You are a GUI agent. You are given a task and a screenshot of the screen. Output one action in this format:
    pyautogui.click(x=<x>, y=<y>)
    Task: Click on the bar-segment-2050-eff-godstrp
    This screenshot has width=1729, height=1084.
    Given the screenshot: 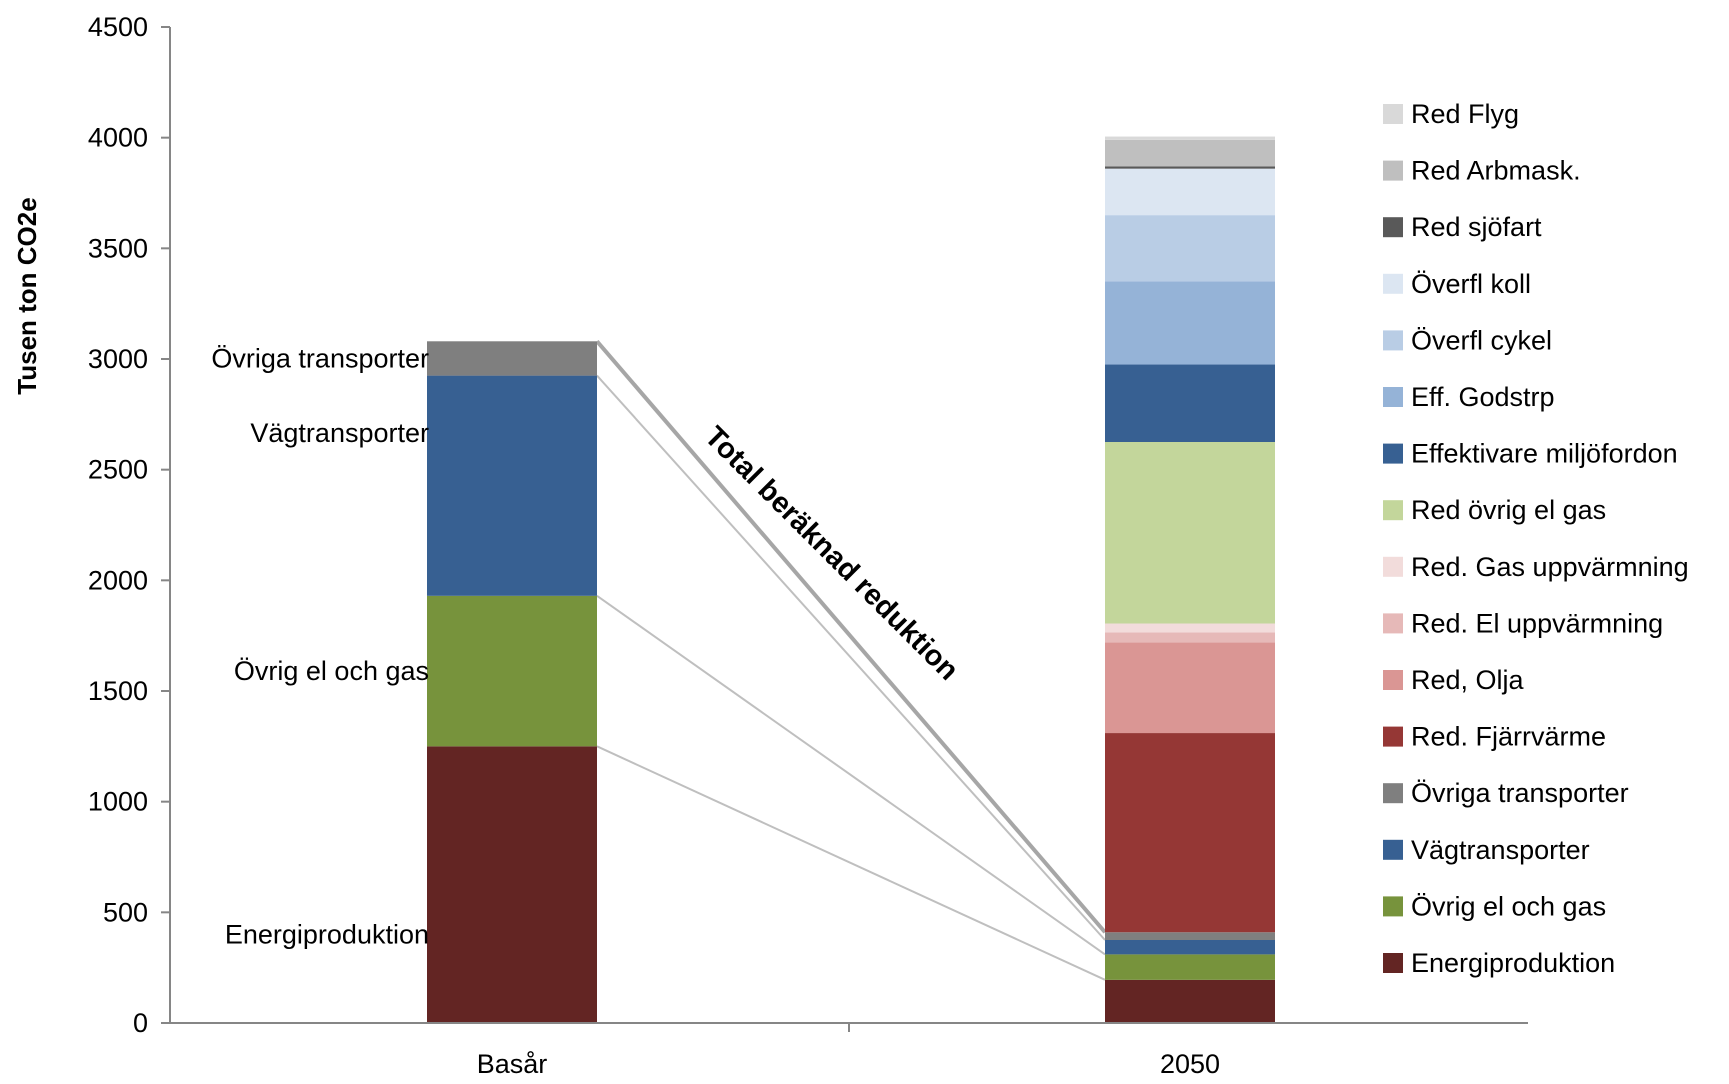 What is the action you would take?
    pyautogui.click(x=1190, y=323)
    